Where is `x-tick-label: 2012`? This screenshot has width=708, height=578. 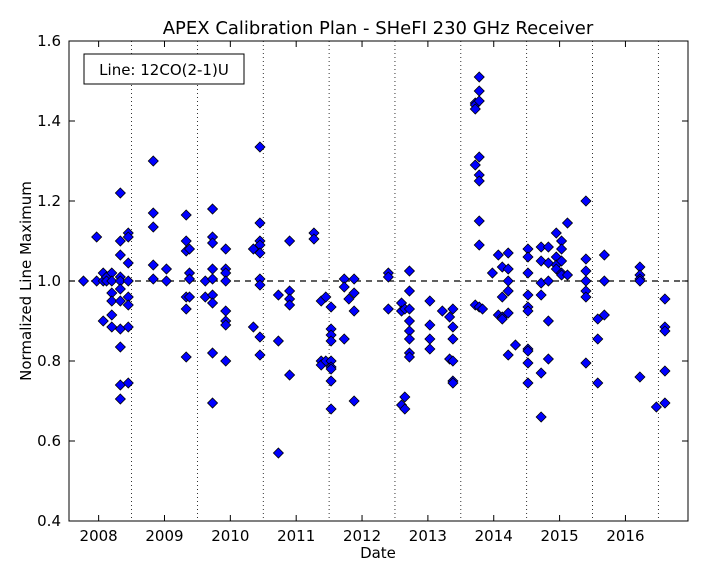
x-tick-label: 2012 is located at coordinates (362, 536).